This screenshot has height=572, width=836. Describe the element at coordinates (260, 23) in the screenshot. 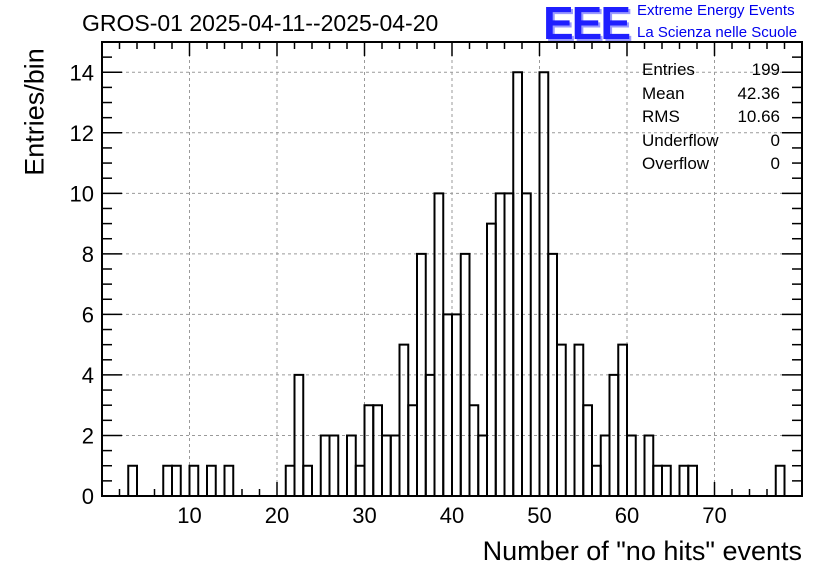

I see `chart-title: GROS-01 2025-04-11--2025-04-20` at that location.